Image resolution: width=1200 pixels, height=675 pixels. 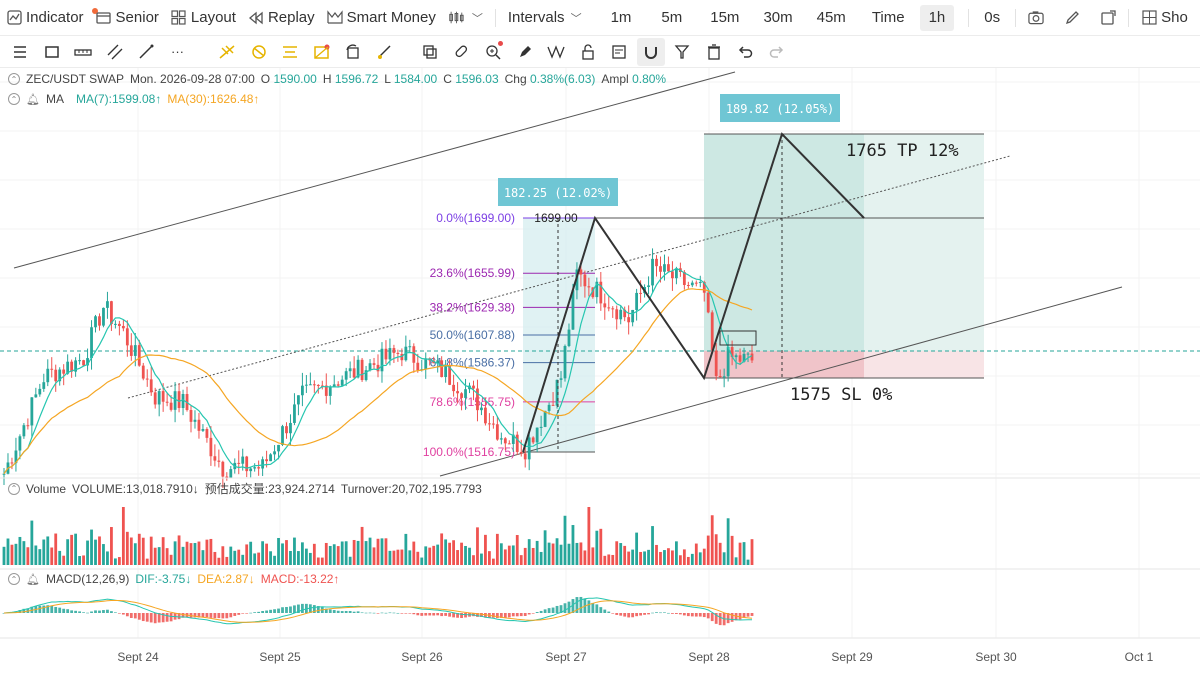 I want to click on rotate-tool, so click(x=353, y=52).